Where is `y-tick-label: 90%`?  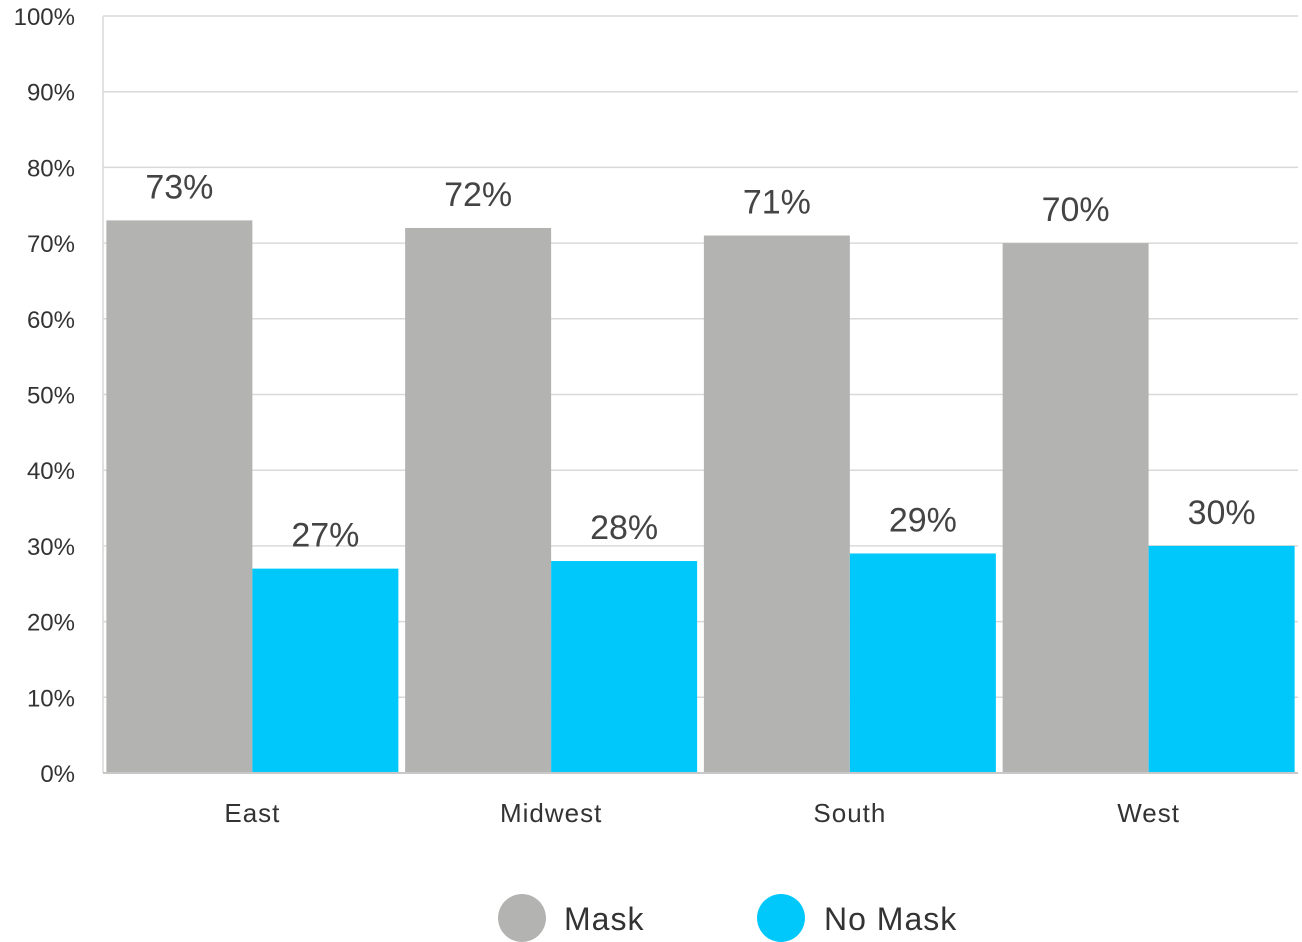 y-tick-label: 90% is located at coordinates (51, 93).